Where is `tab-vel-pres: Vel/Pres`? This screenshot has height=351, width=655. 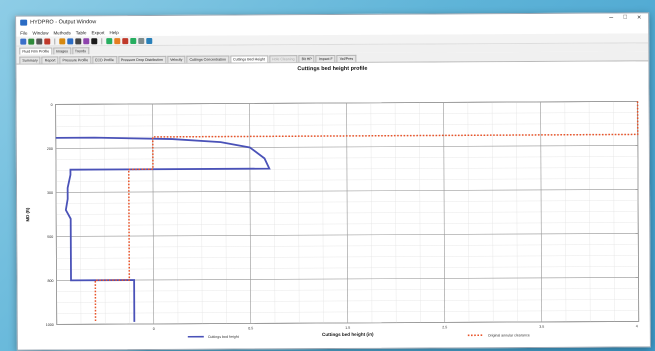 tab-vel-pres: Vel/Pres is located at coordinates (346, 58).